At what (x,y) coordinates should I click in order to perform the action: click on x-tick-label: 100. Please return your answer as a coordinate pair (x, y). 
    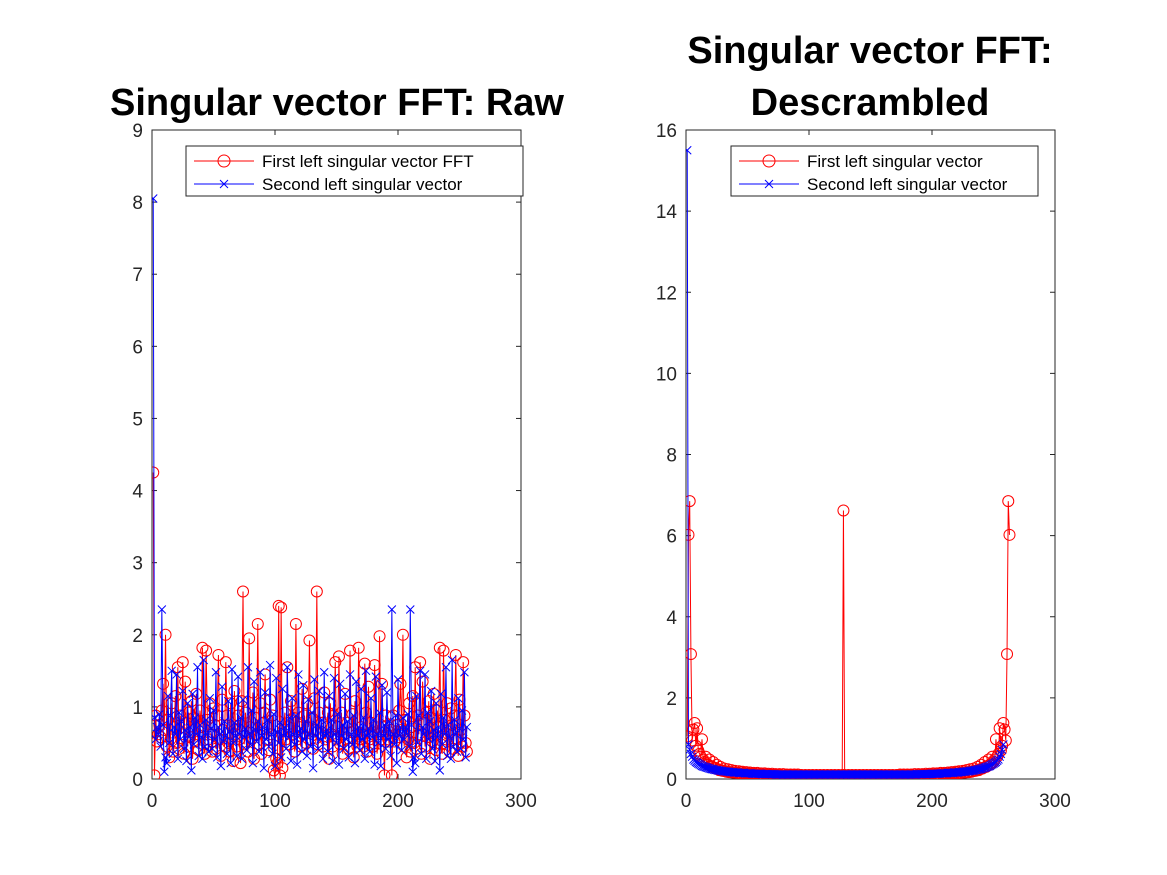
    Looking at the image, I should click on (275, 801).